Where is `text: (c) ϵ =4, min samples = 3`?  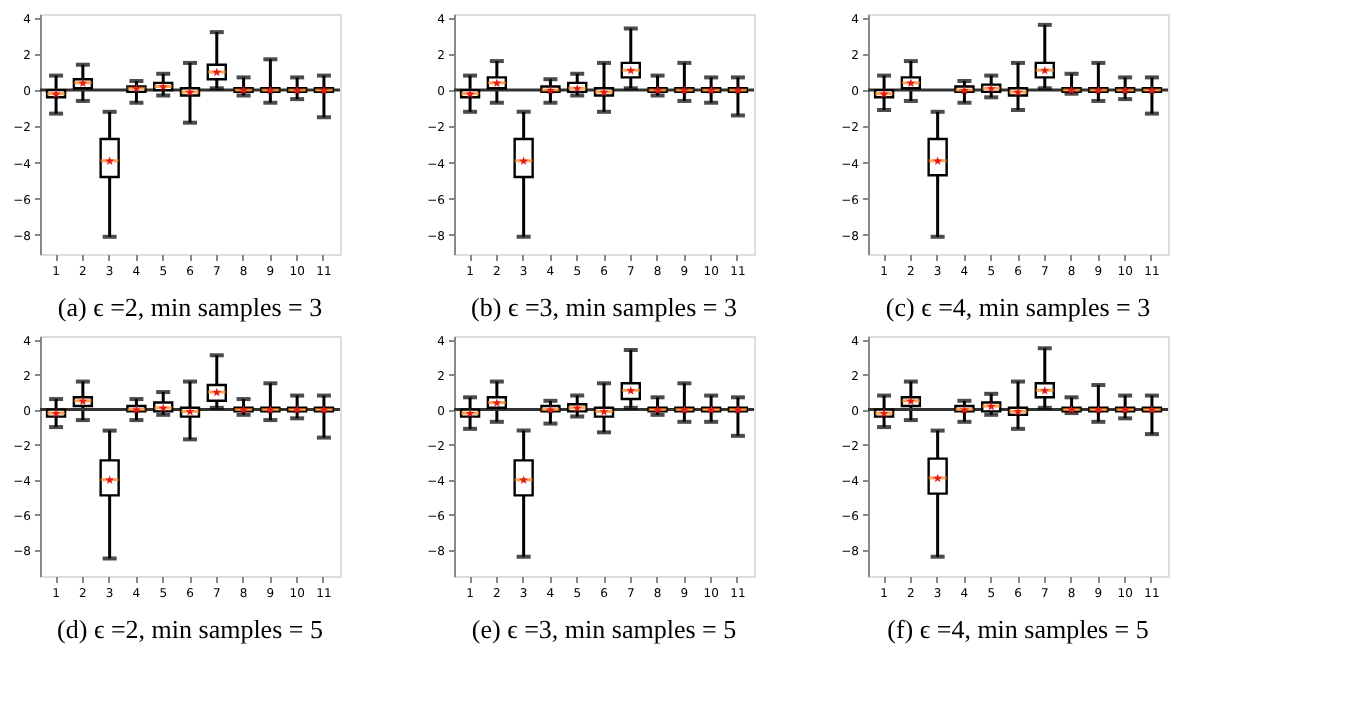
text: (c) ϵ =4, min samples = 3 is located at coordinates (1018, 307).